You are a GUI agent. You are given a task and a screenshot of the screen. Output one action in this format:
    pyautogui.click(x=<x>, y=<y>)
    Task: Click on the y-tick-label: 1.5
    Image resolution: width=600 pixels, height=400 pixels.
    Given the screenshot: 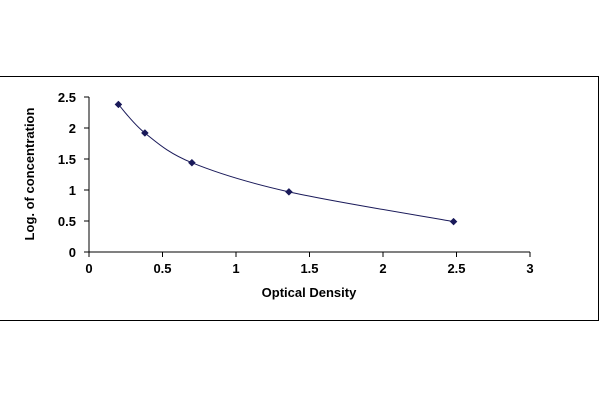 What is the action you would take?
    pyautogui.click(x=67, y=159)
    